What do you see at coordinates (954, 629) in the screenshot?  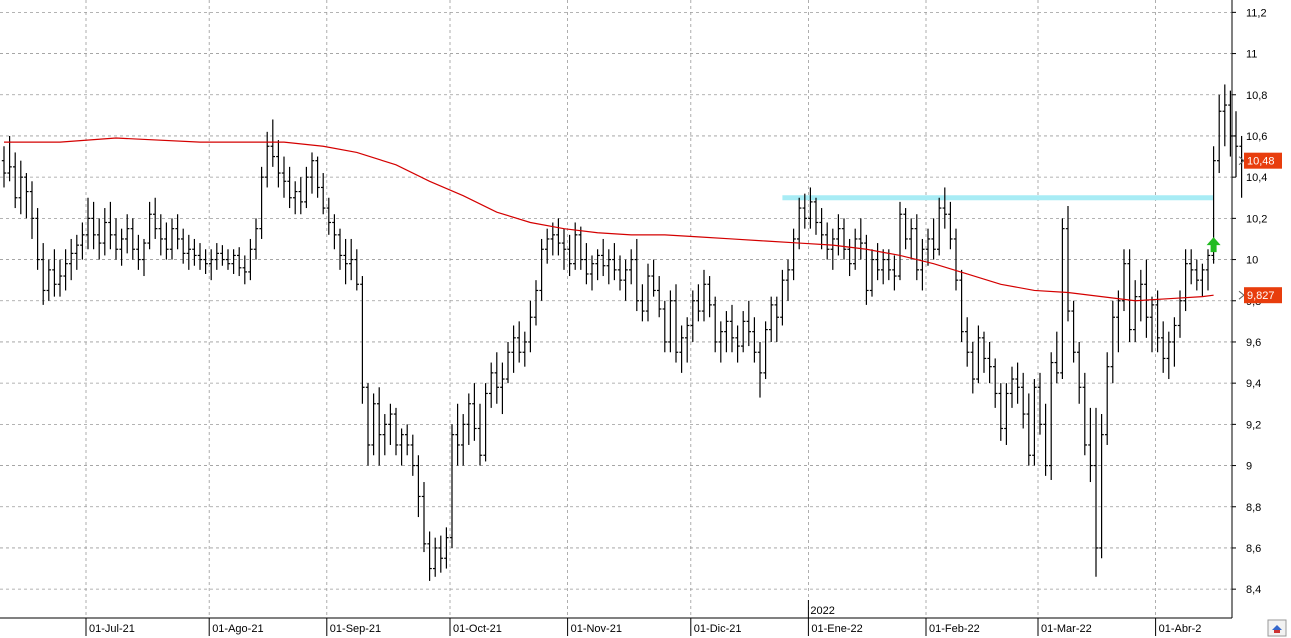 I see `x-tick-label: 01-Feb-22` at bounding box center [954, 629].